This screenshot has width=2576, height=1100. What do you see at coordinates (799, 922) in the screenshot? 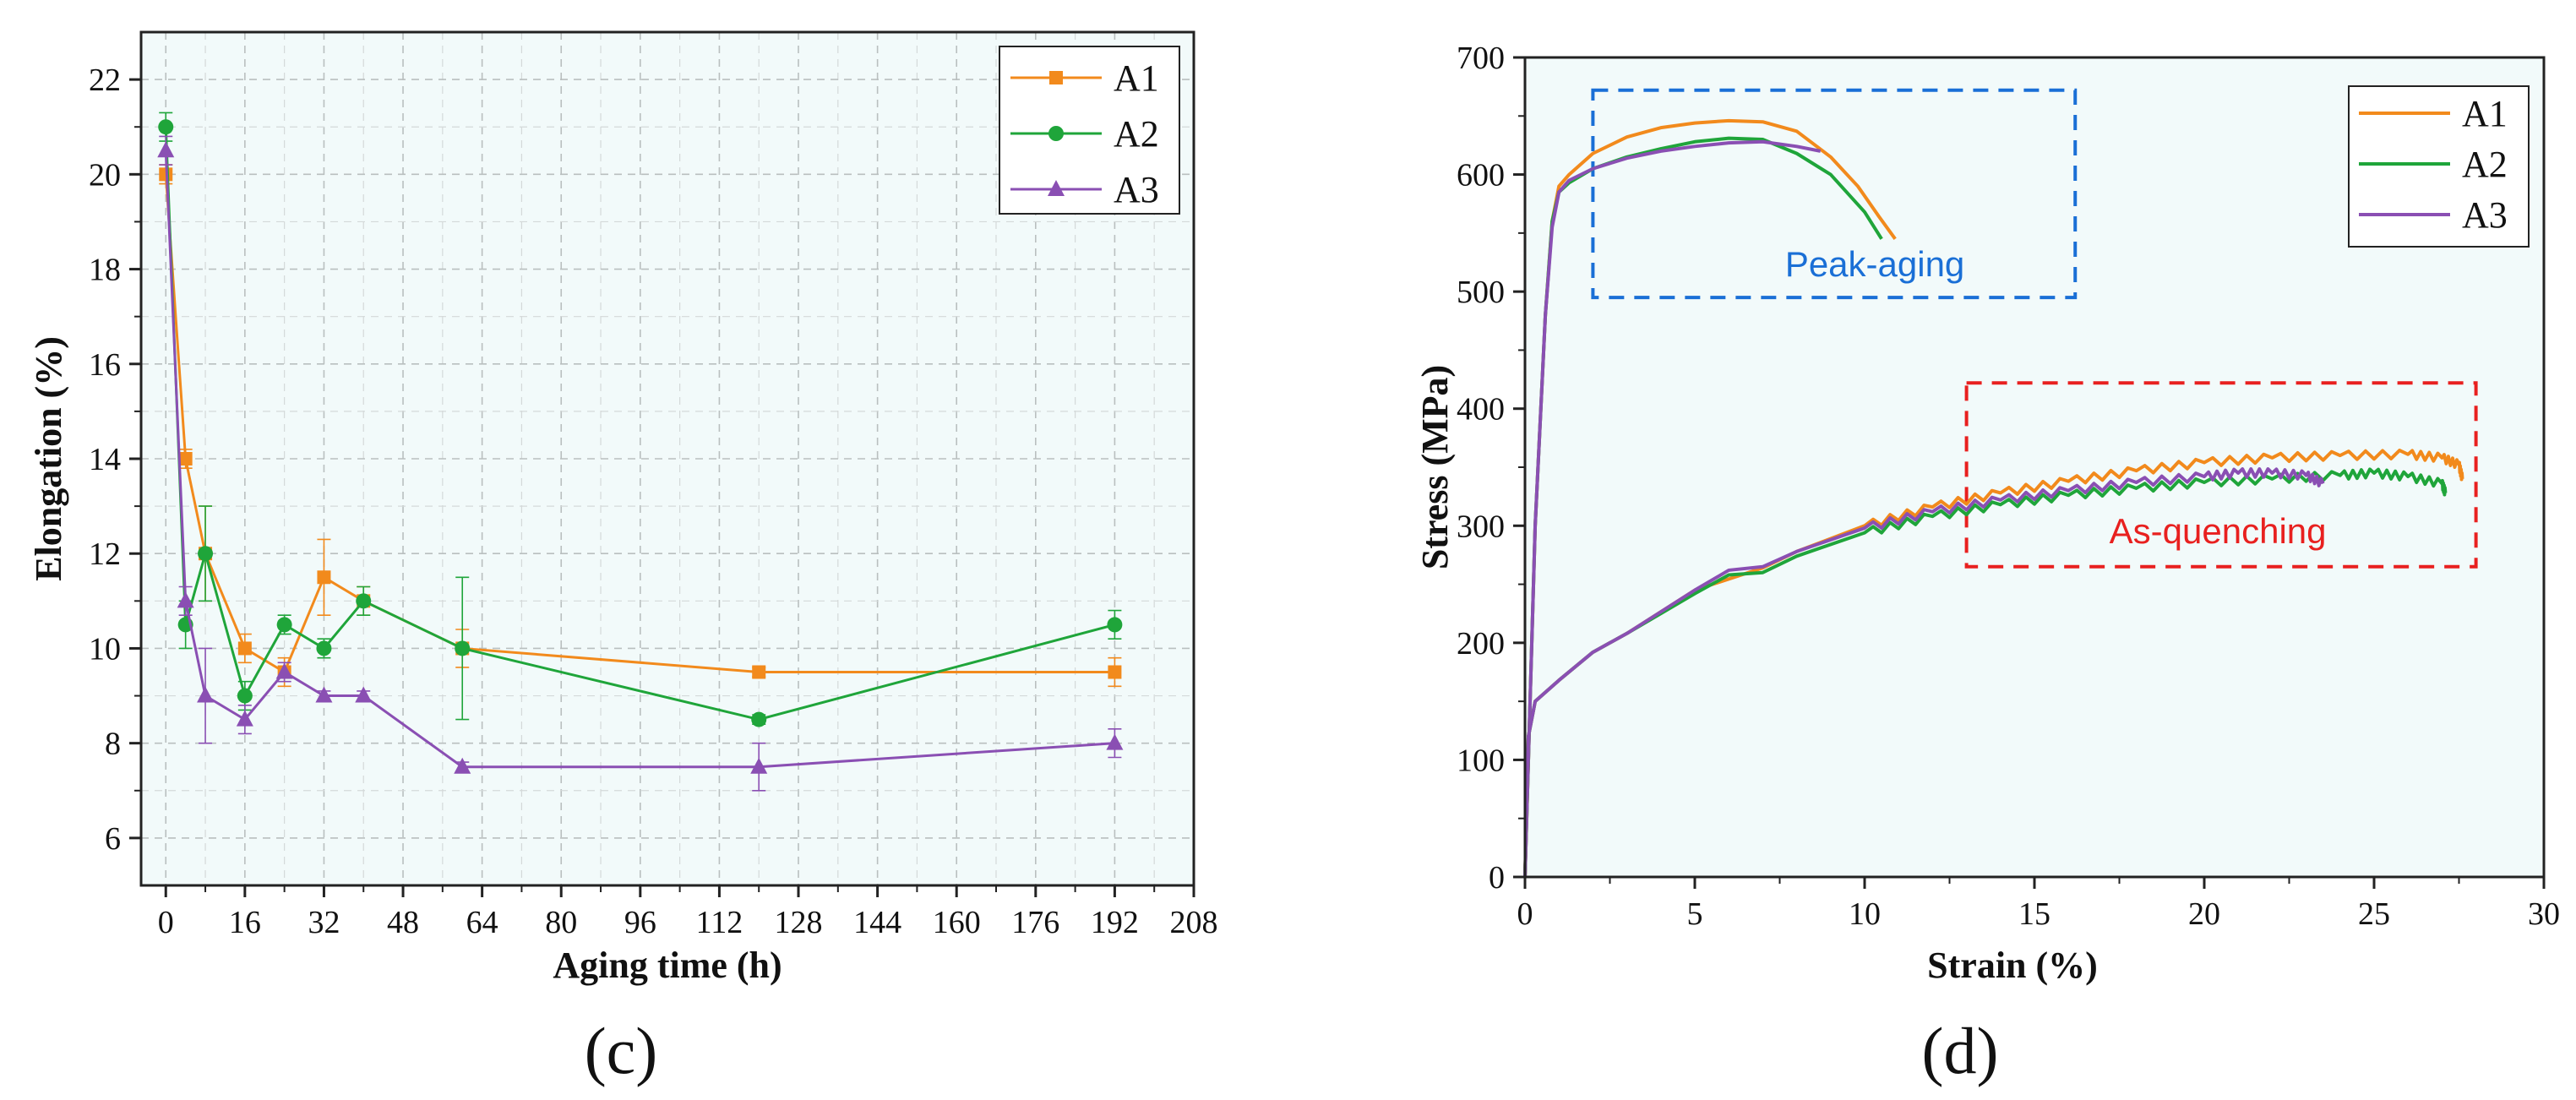
I see `x-tick-label-c: 128` at bounding box center [799, 922].